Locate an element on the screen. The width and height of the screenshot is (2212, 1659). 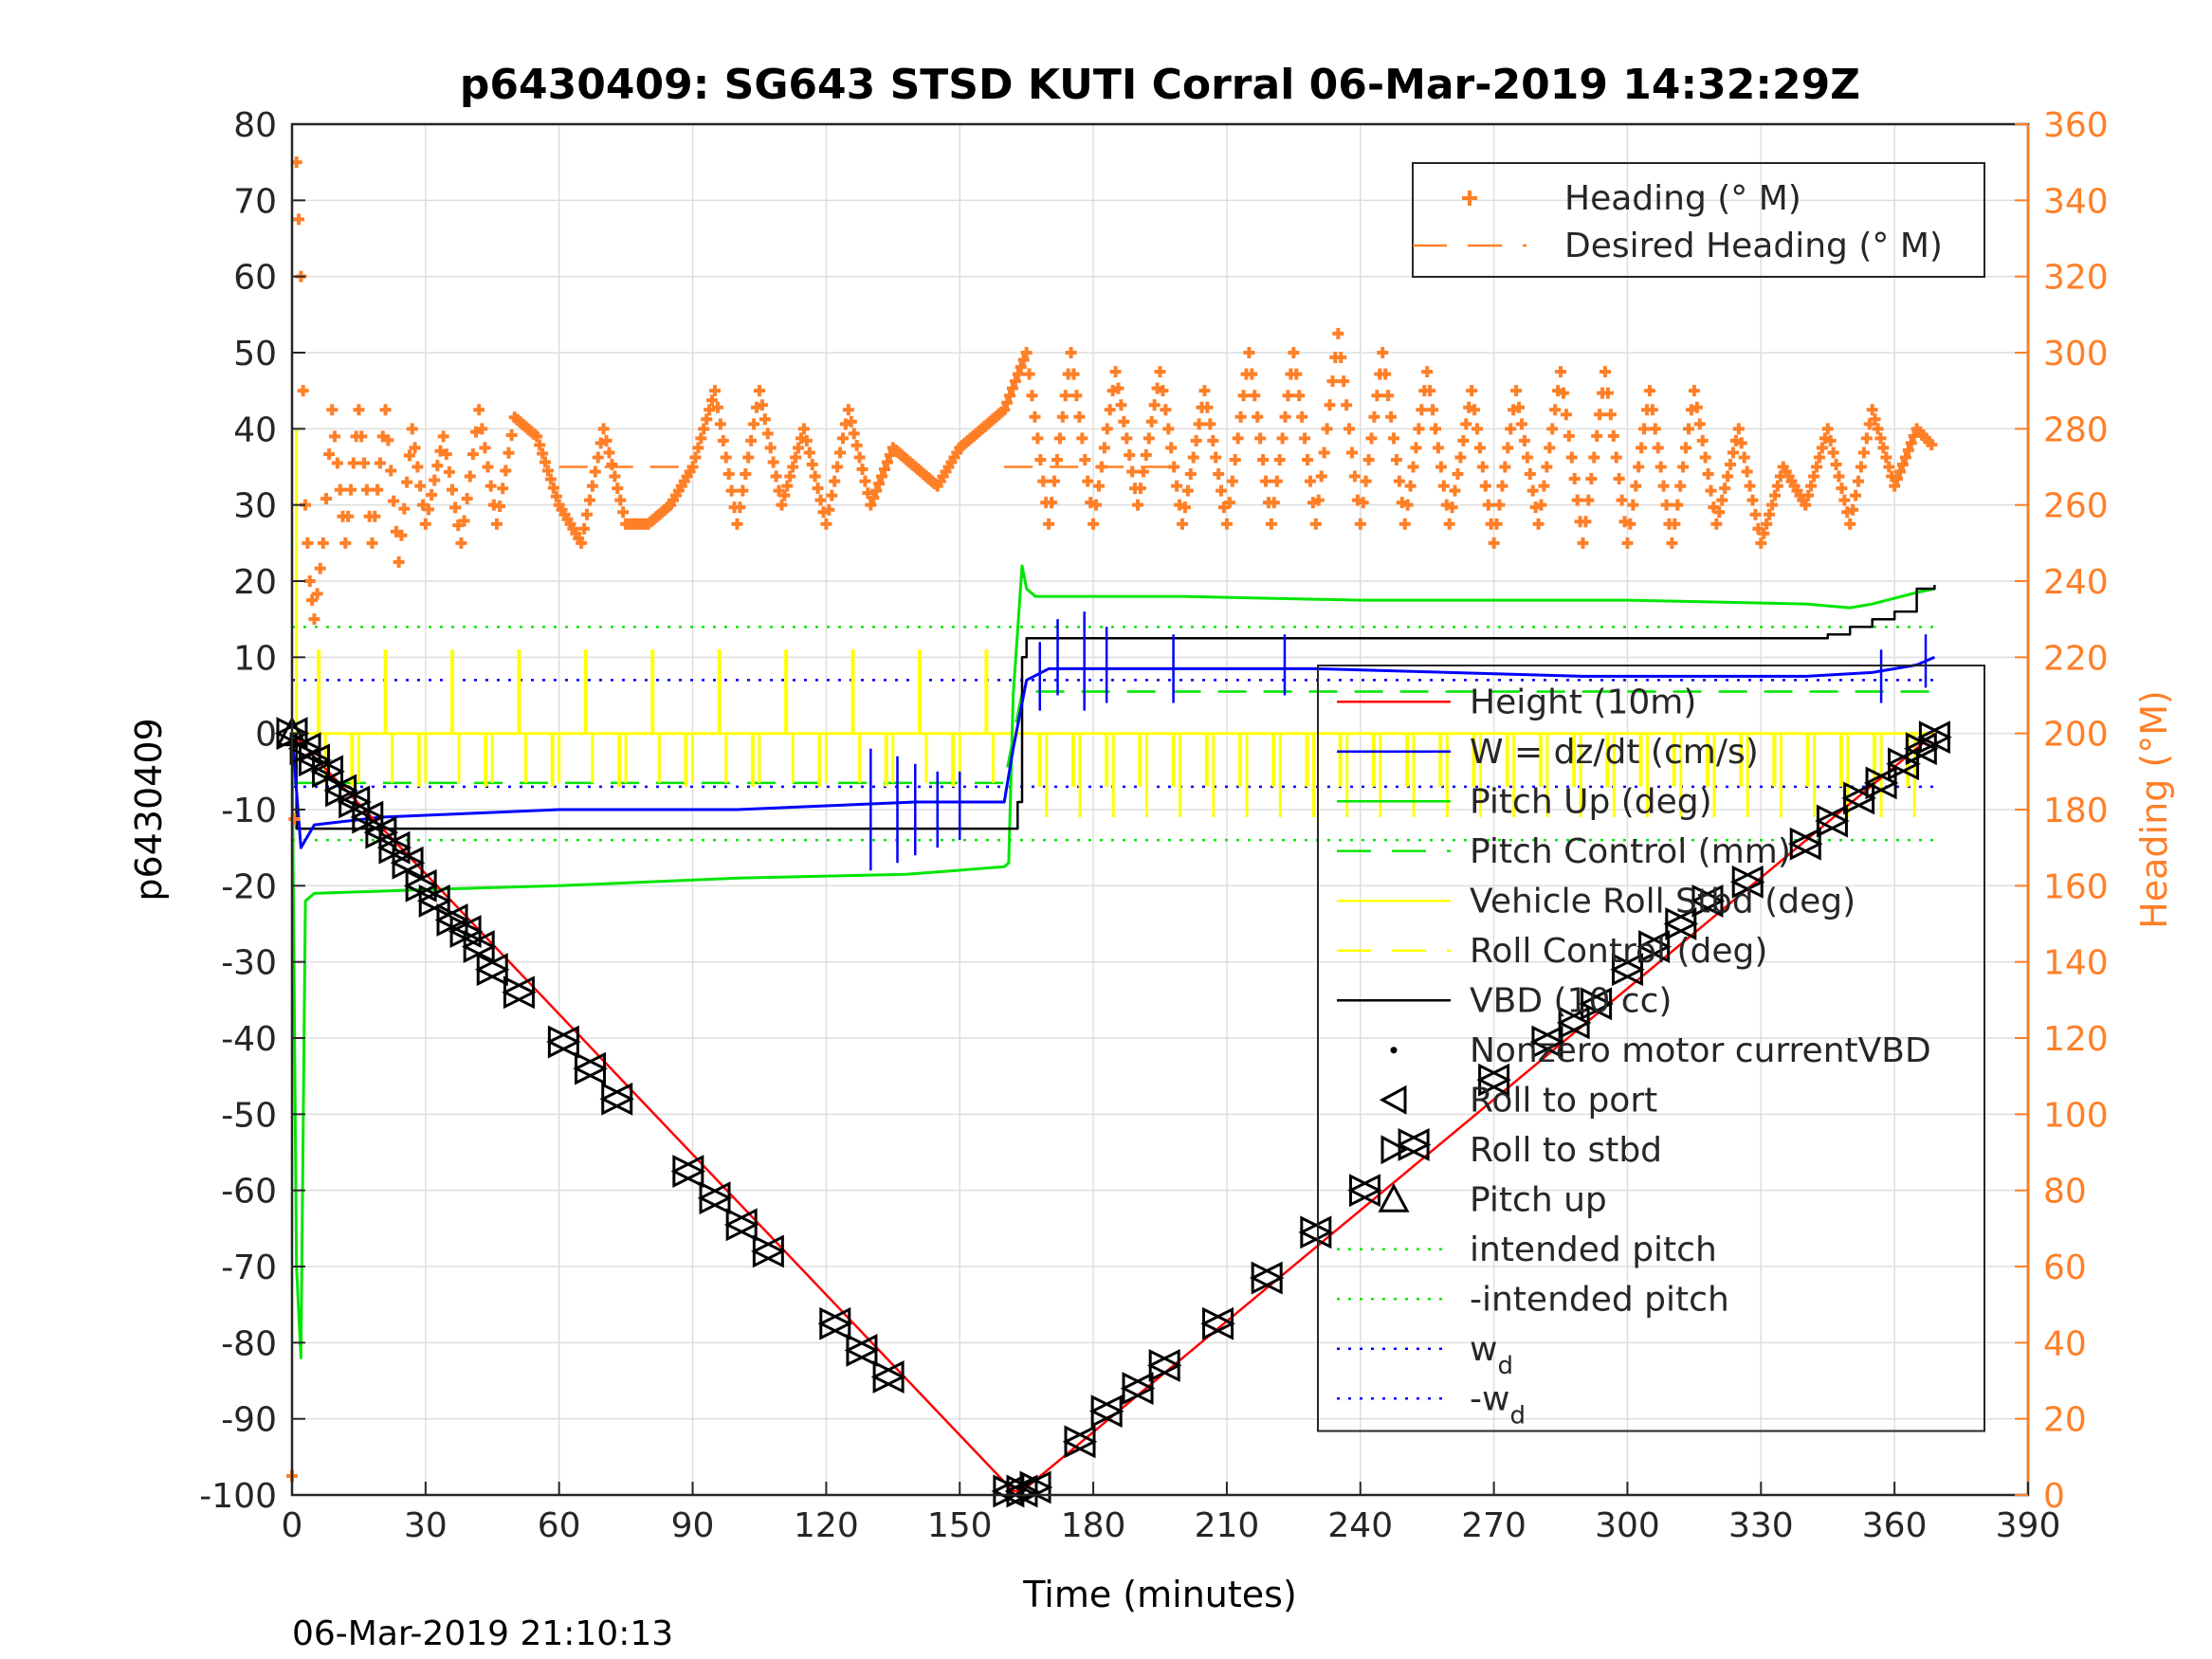
legend-entry-label: intended pitch is located at coordinates (1593, 1250).